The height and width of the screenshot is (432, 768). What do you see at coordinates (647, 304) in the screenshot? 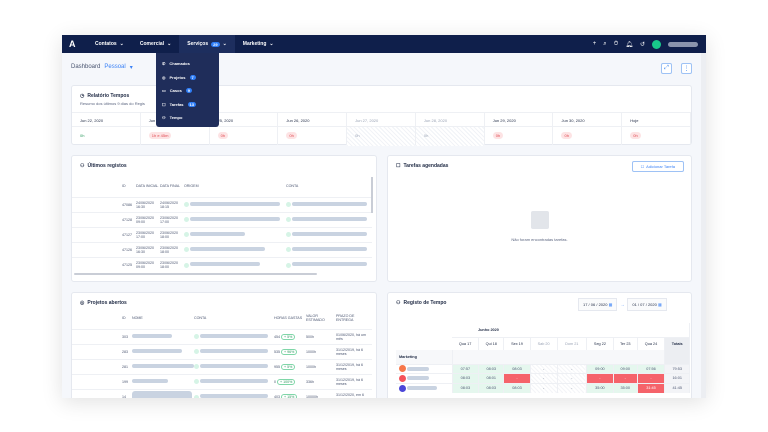
I see `date-to-input: 01 / 07 / 2020 ▦` at bounding box center [647, 304].